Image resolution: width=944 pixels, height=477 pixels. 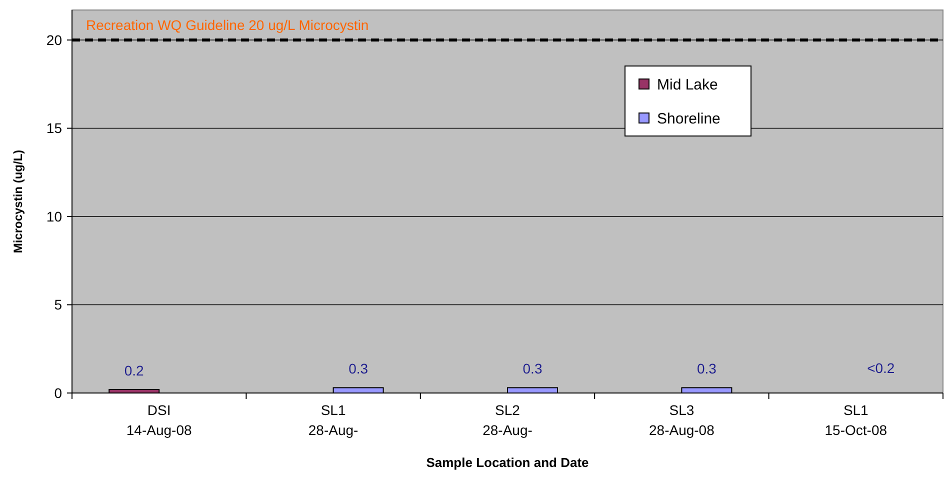 What do you see at coordinates (333, 420) in the screenshot?
I see `x-tick-label: SL1 28-Aug-` at bounding box center [333, 420].